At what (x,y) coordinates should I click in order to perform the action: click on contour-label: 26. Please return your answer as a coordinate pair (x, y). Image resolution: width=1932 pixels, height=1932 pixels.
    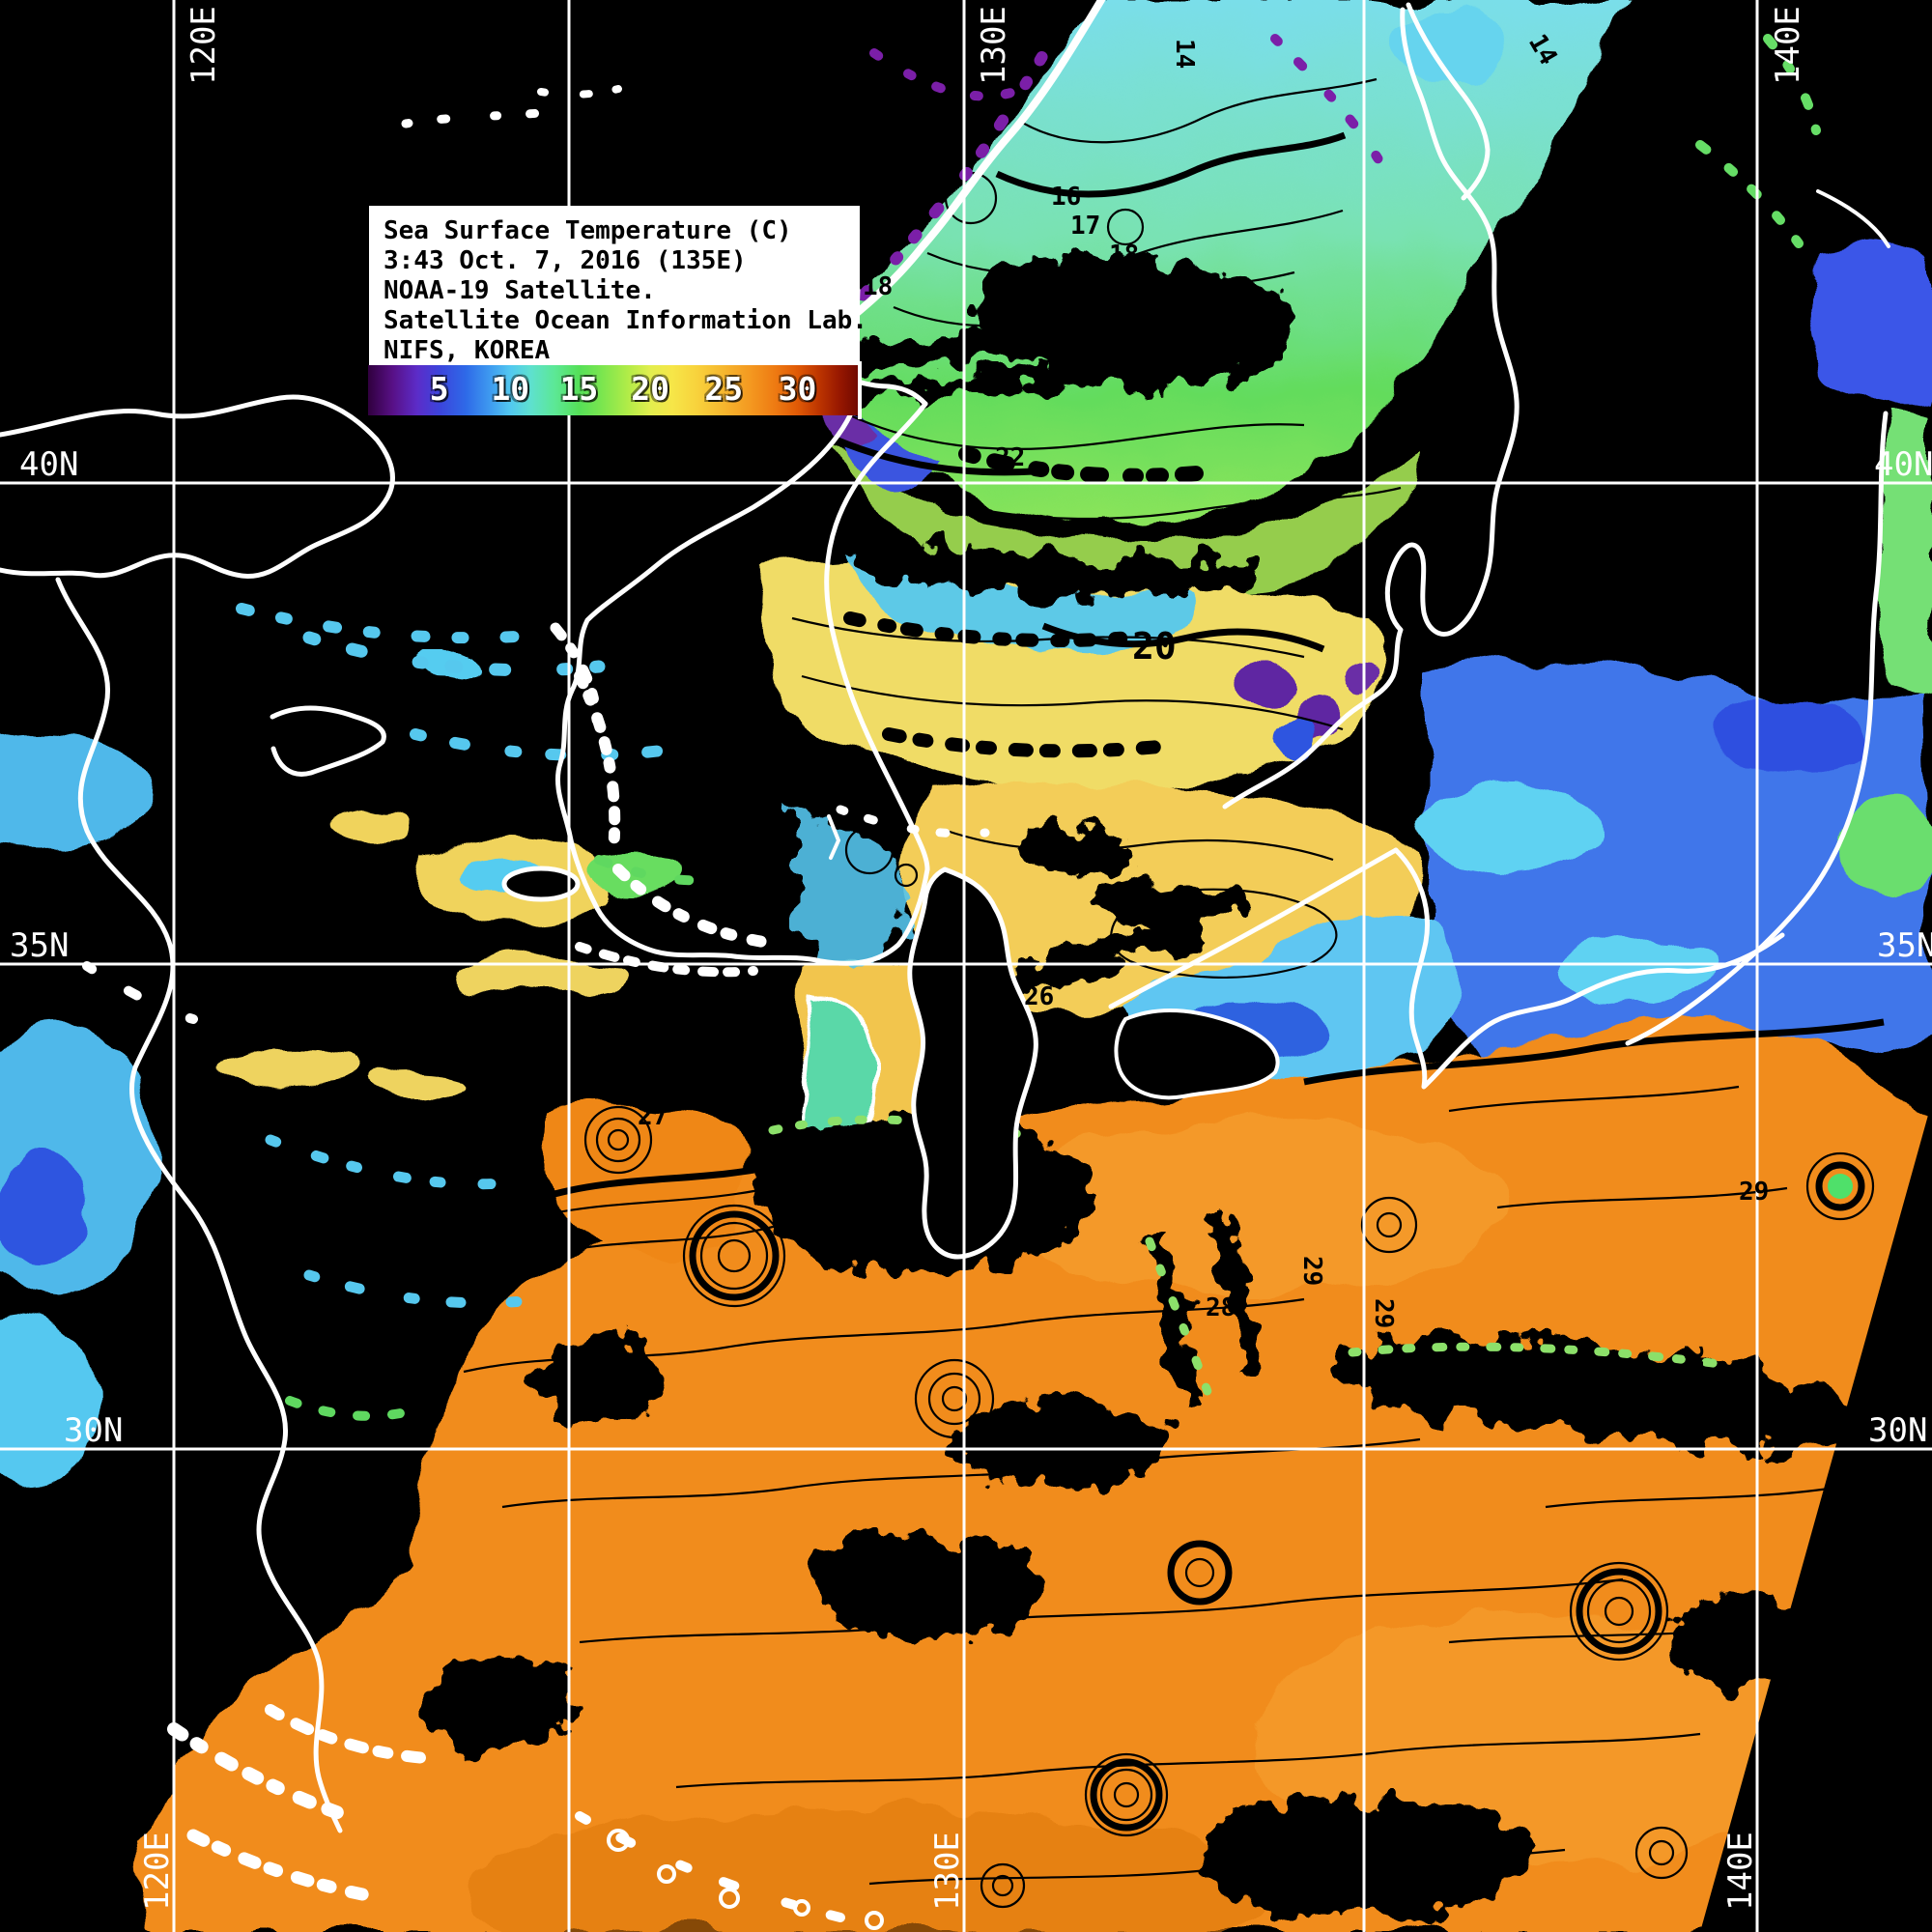
    Looking at the image, I should click on (1039, 996).